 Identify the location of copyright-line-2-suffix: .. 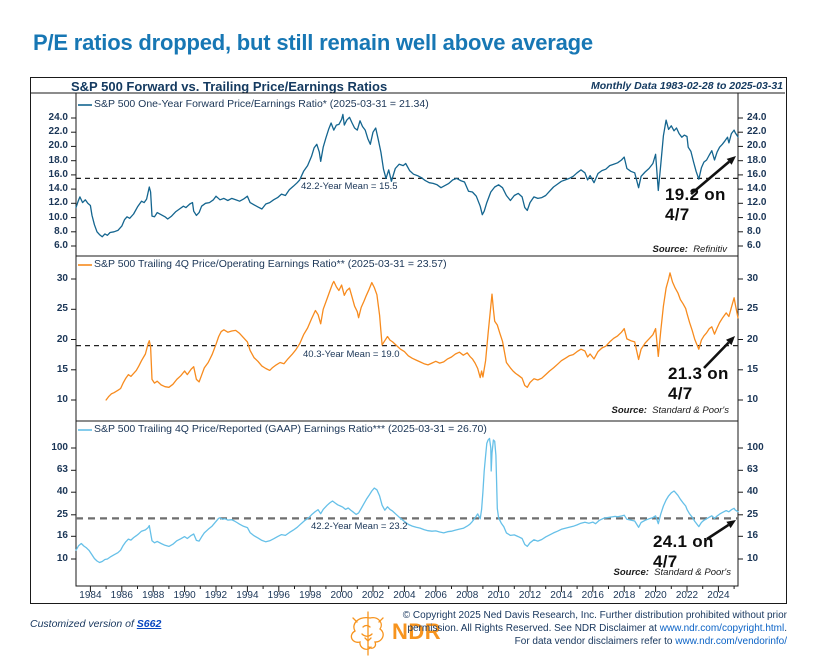
(785, 628).